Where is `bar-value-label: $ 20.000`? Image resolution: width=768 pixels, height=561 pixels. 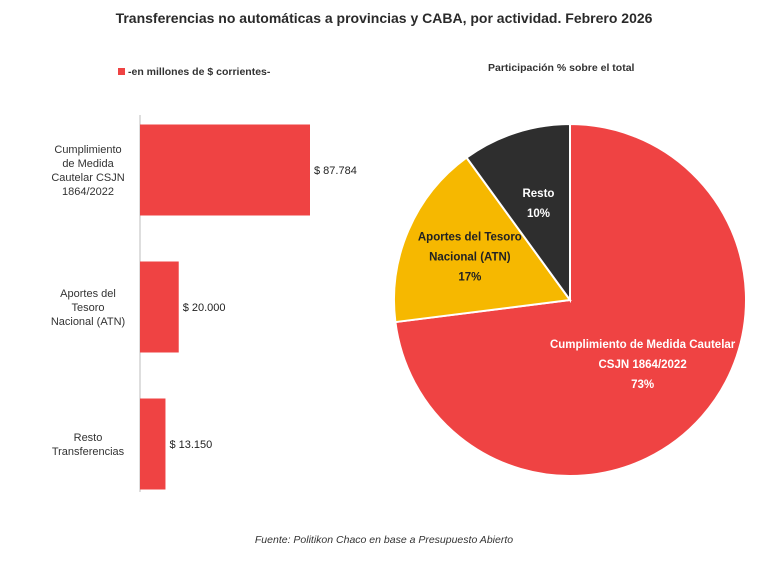
bar-value-label: $ 20.000 is located at coordinates (204, 308).